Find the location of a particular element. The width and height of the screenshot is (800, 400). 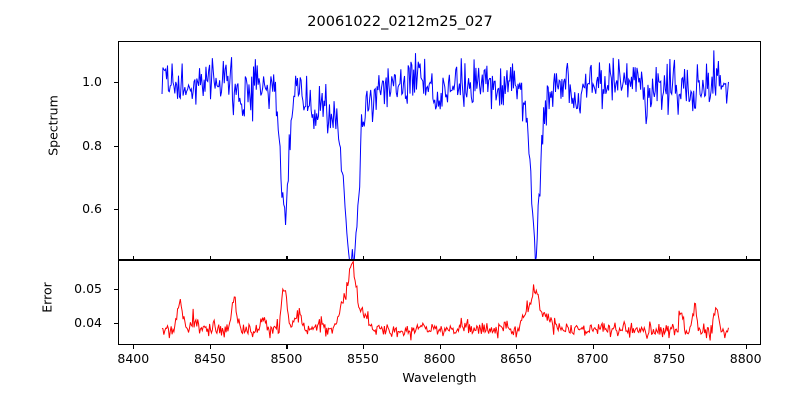

spectrum-ytick-label: 0.6 is located at coordinates (92, 209).